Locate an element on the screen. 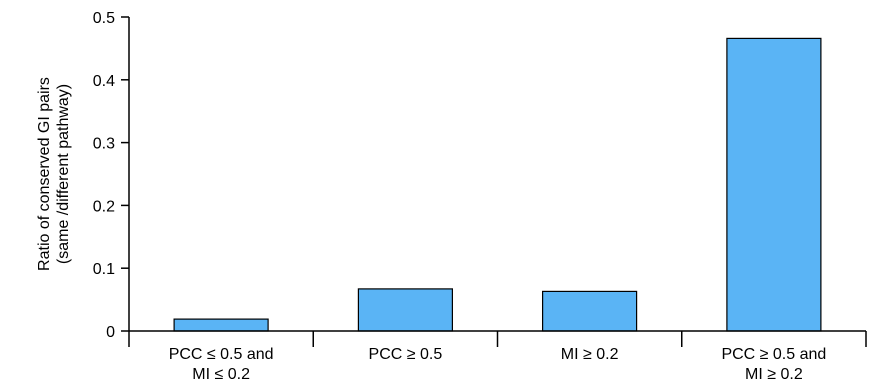  x-tick-label: PCC ≥ 0.5 and MI ≥ 0.2 is located at coordinates (773, 364).